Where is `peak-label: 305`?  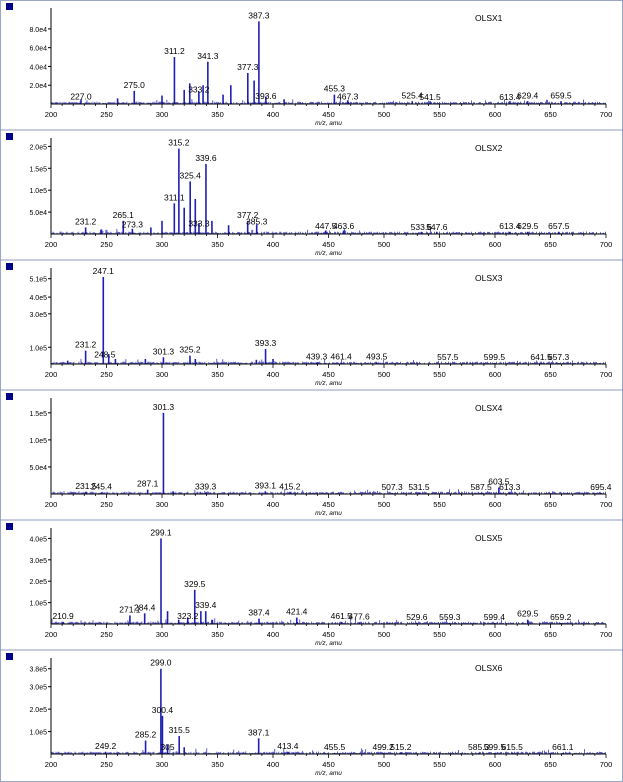
peak-label: 305 is located at coordinates (167, 747).